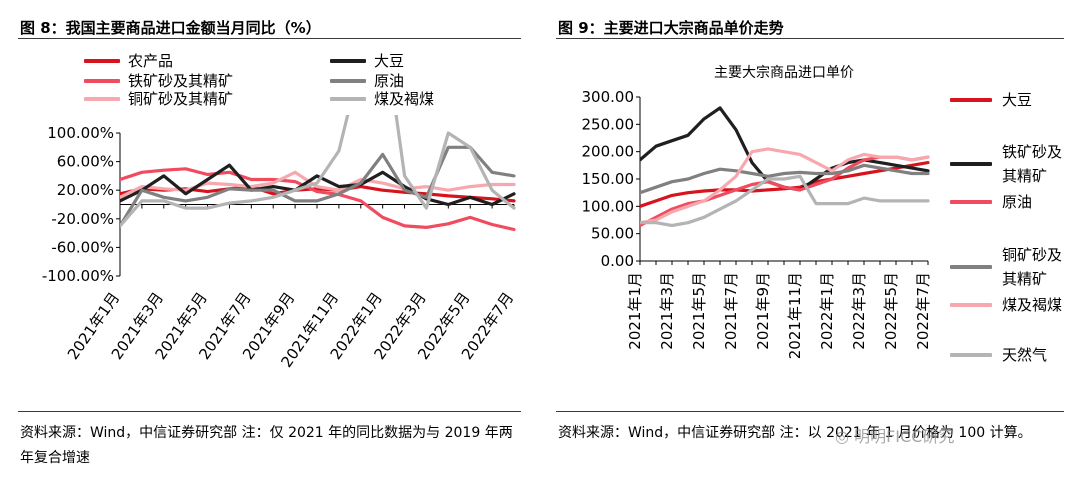  What do you see at coordinates (82, 219) in the screenshot?
I see `left-y-tick-label: -20.00%` at bounding box center [82, 219].